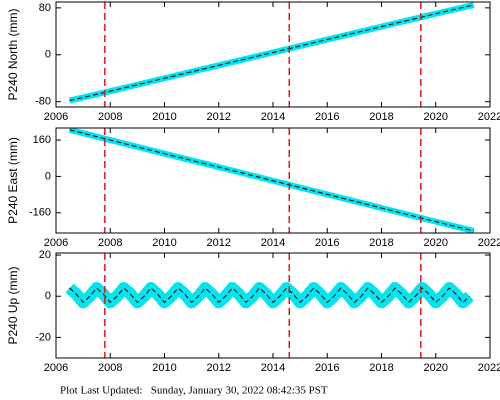 Image resolution: width=500 pixels, height=400 pixels. I want to click on y-axis-label: P240 East (mm), so click(13, 180).